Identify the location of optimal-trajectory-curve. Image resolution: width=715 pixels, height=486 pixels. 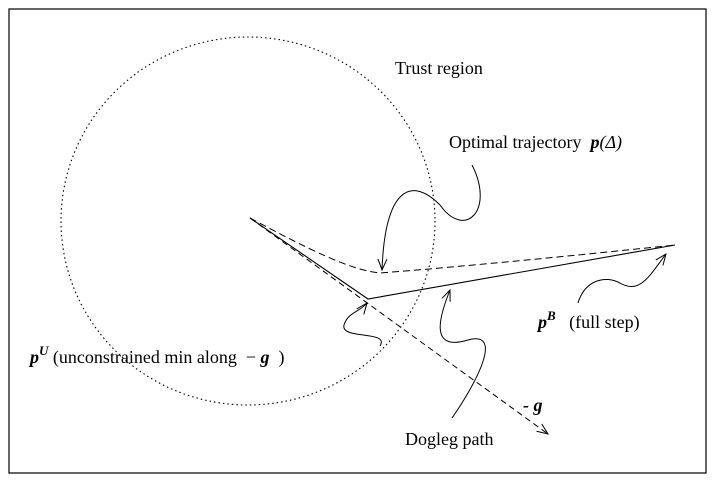
(462, 245).